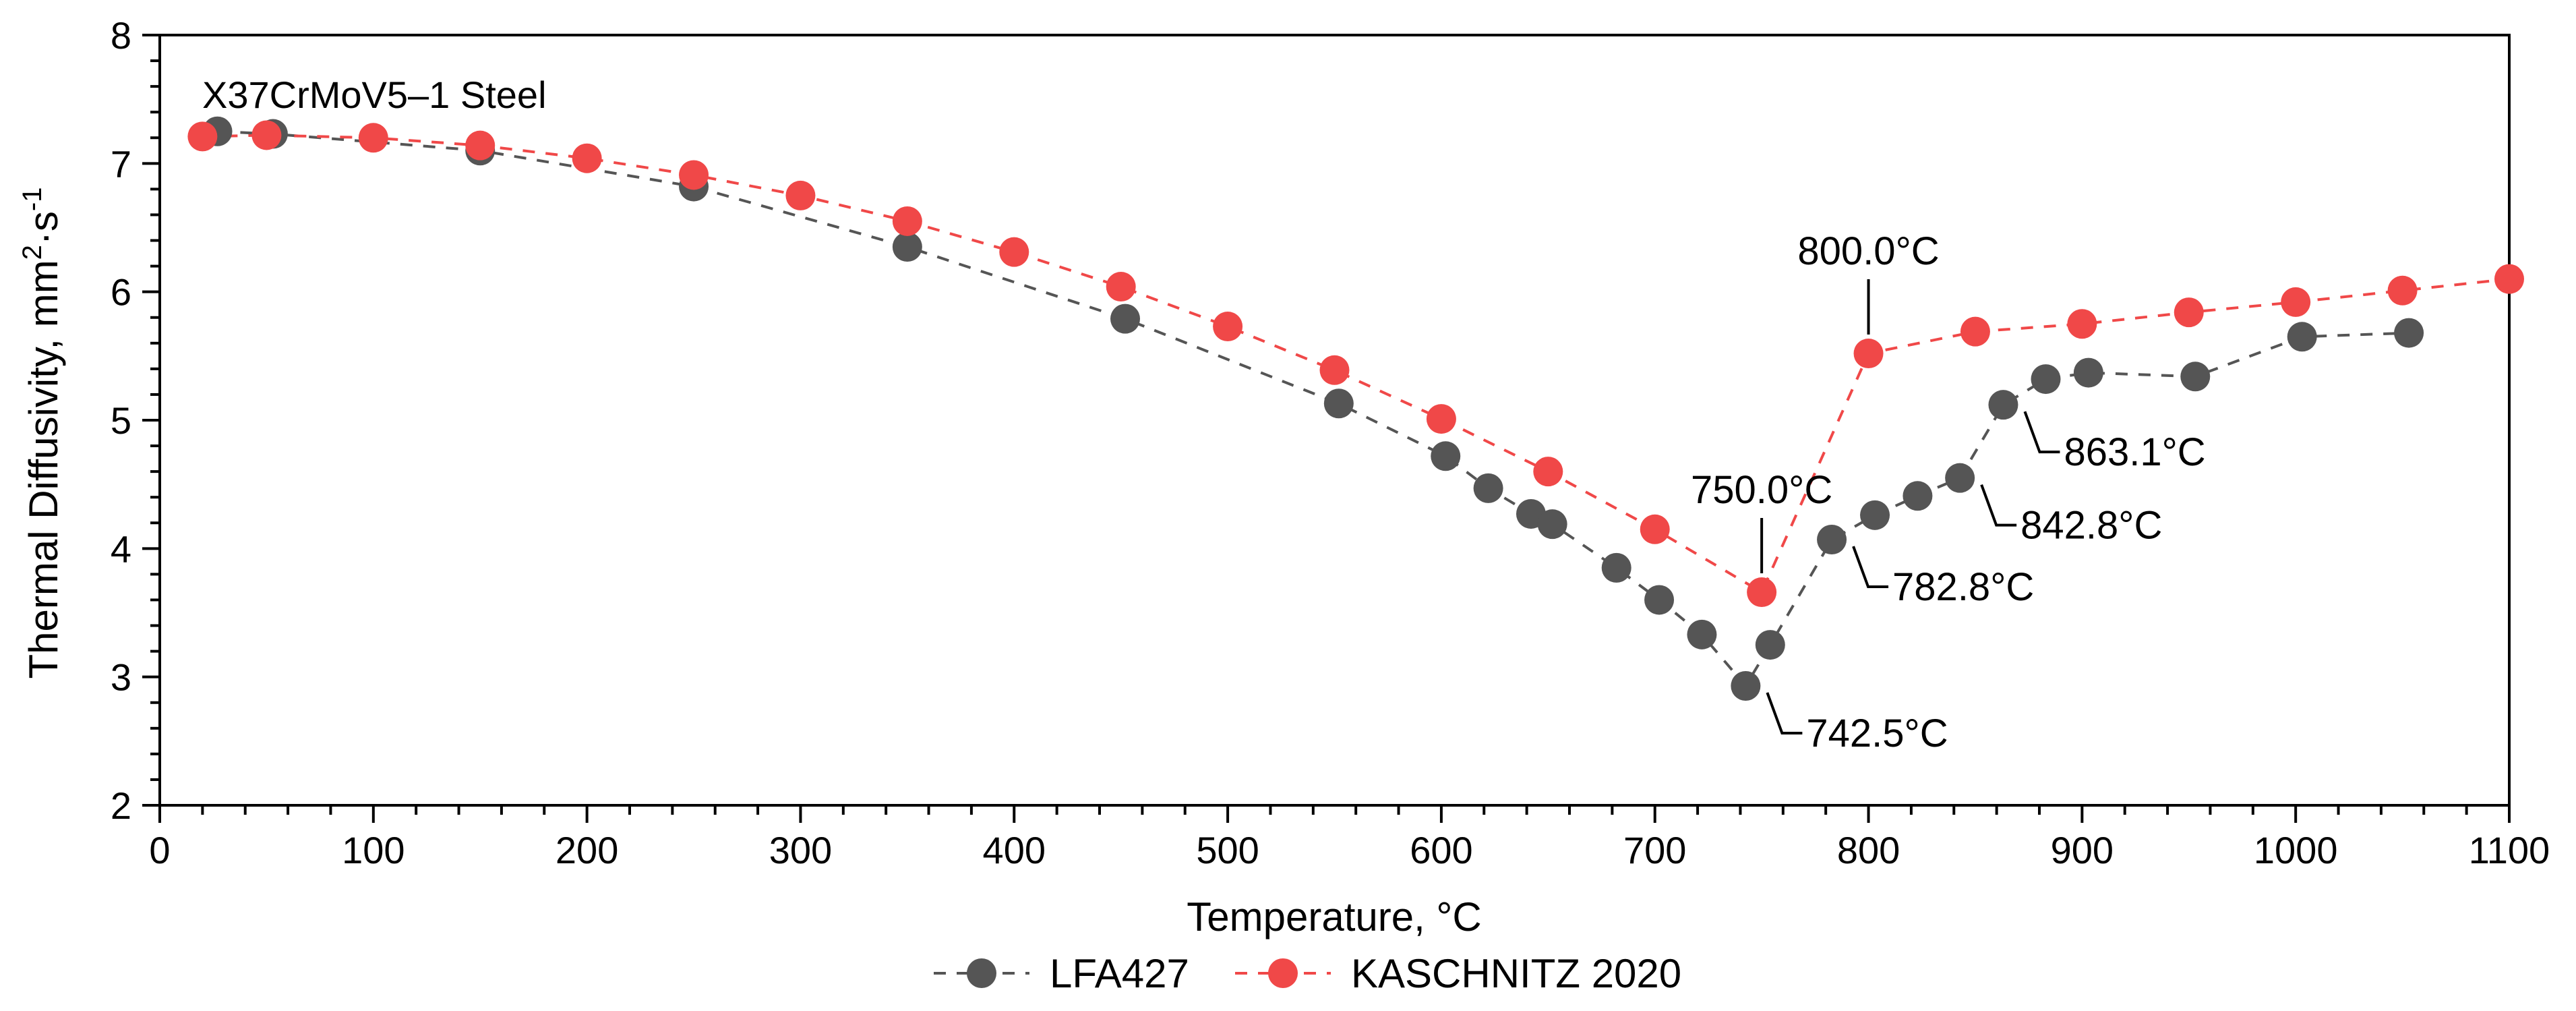 The height and width of the screenshot is (1011, 2576). I want to click on x-tick-label: 1100, so click(2509, 850).